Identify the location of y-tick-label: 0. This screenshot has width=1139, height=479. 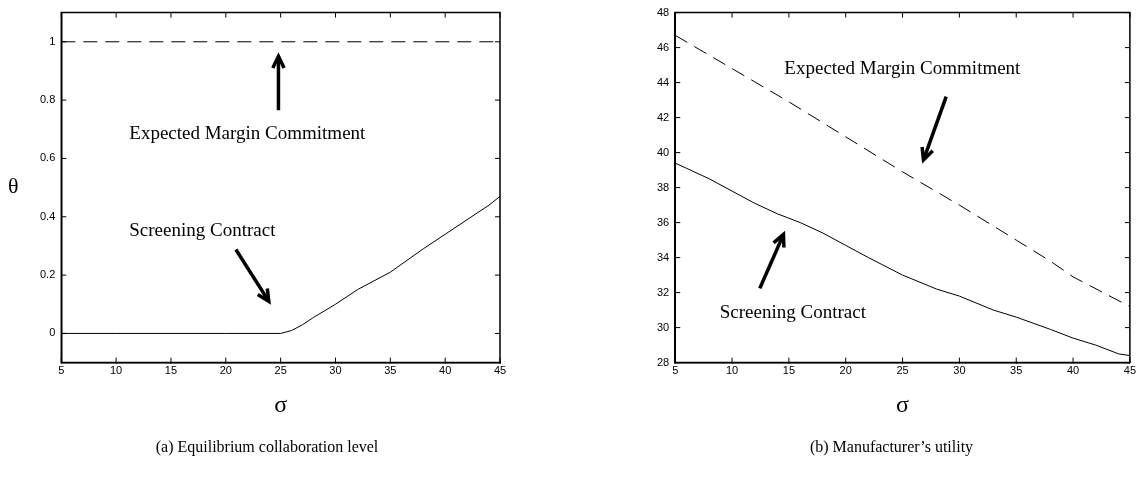
(52, 332).